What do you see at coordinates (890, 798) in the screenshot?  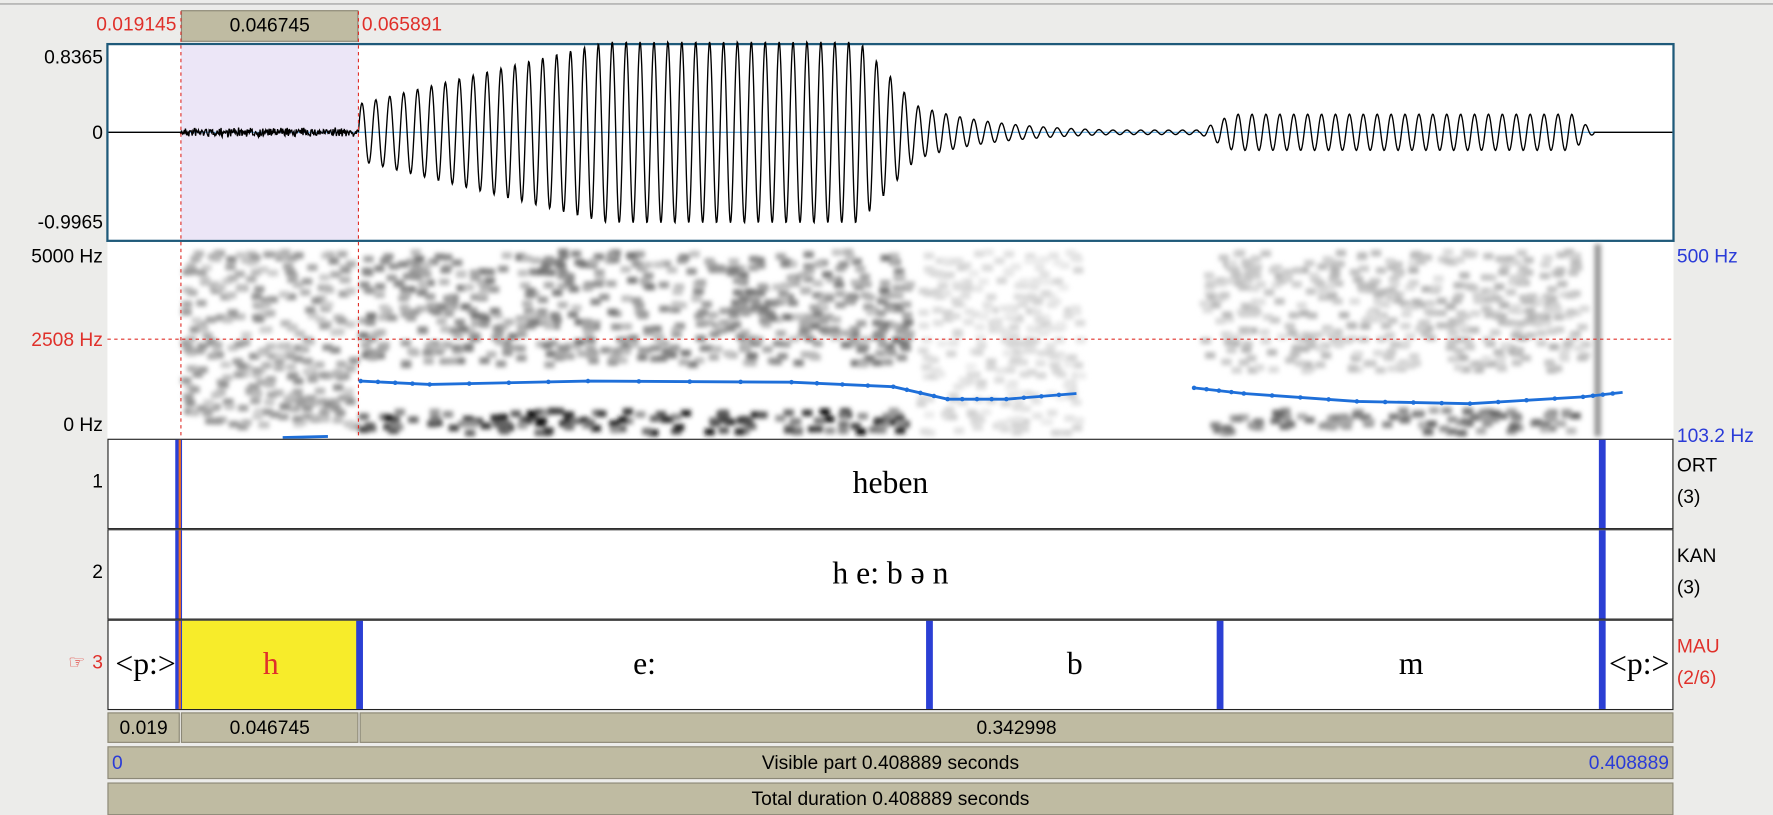 I see `total-duration-bar: Total duration 0.408889 seconds` at bounding box center [890, 798].